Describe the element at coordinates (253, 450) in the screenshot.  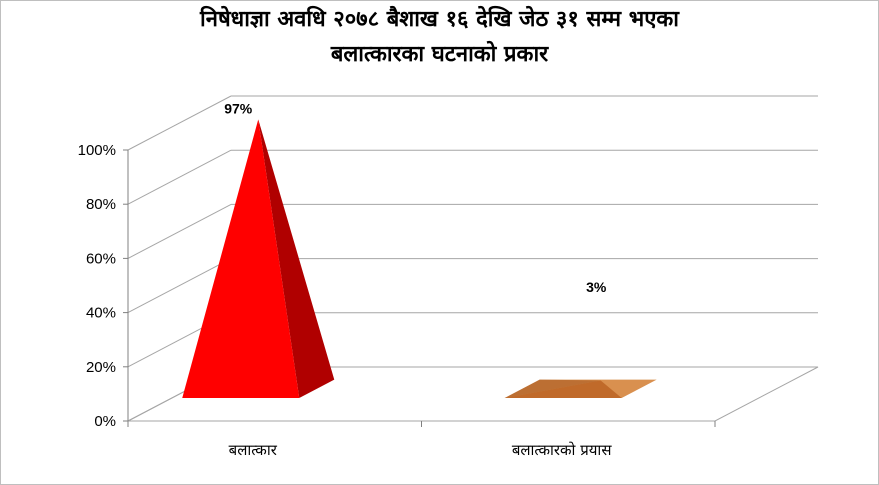
I see `x-category-label: बलात्कार` at that location.